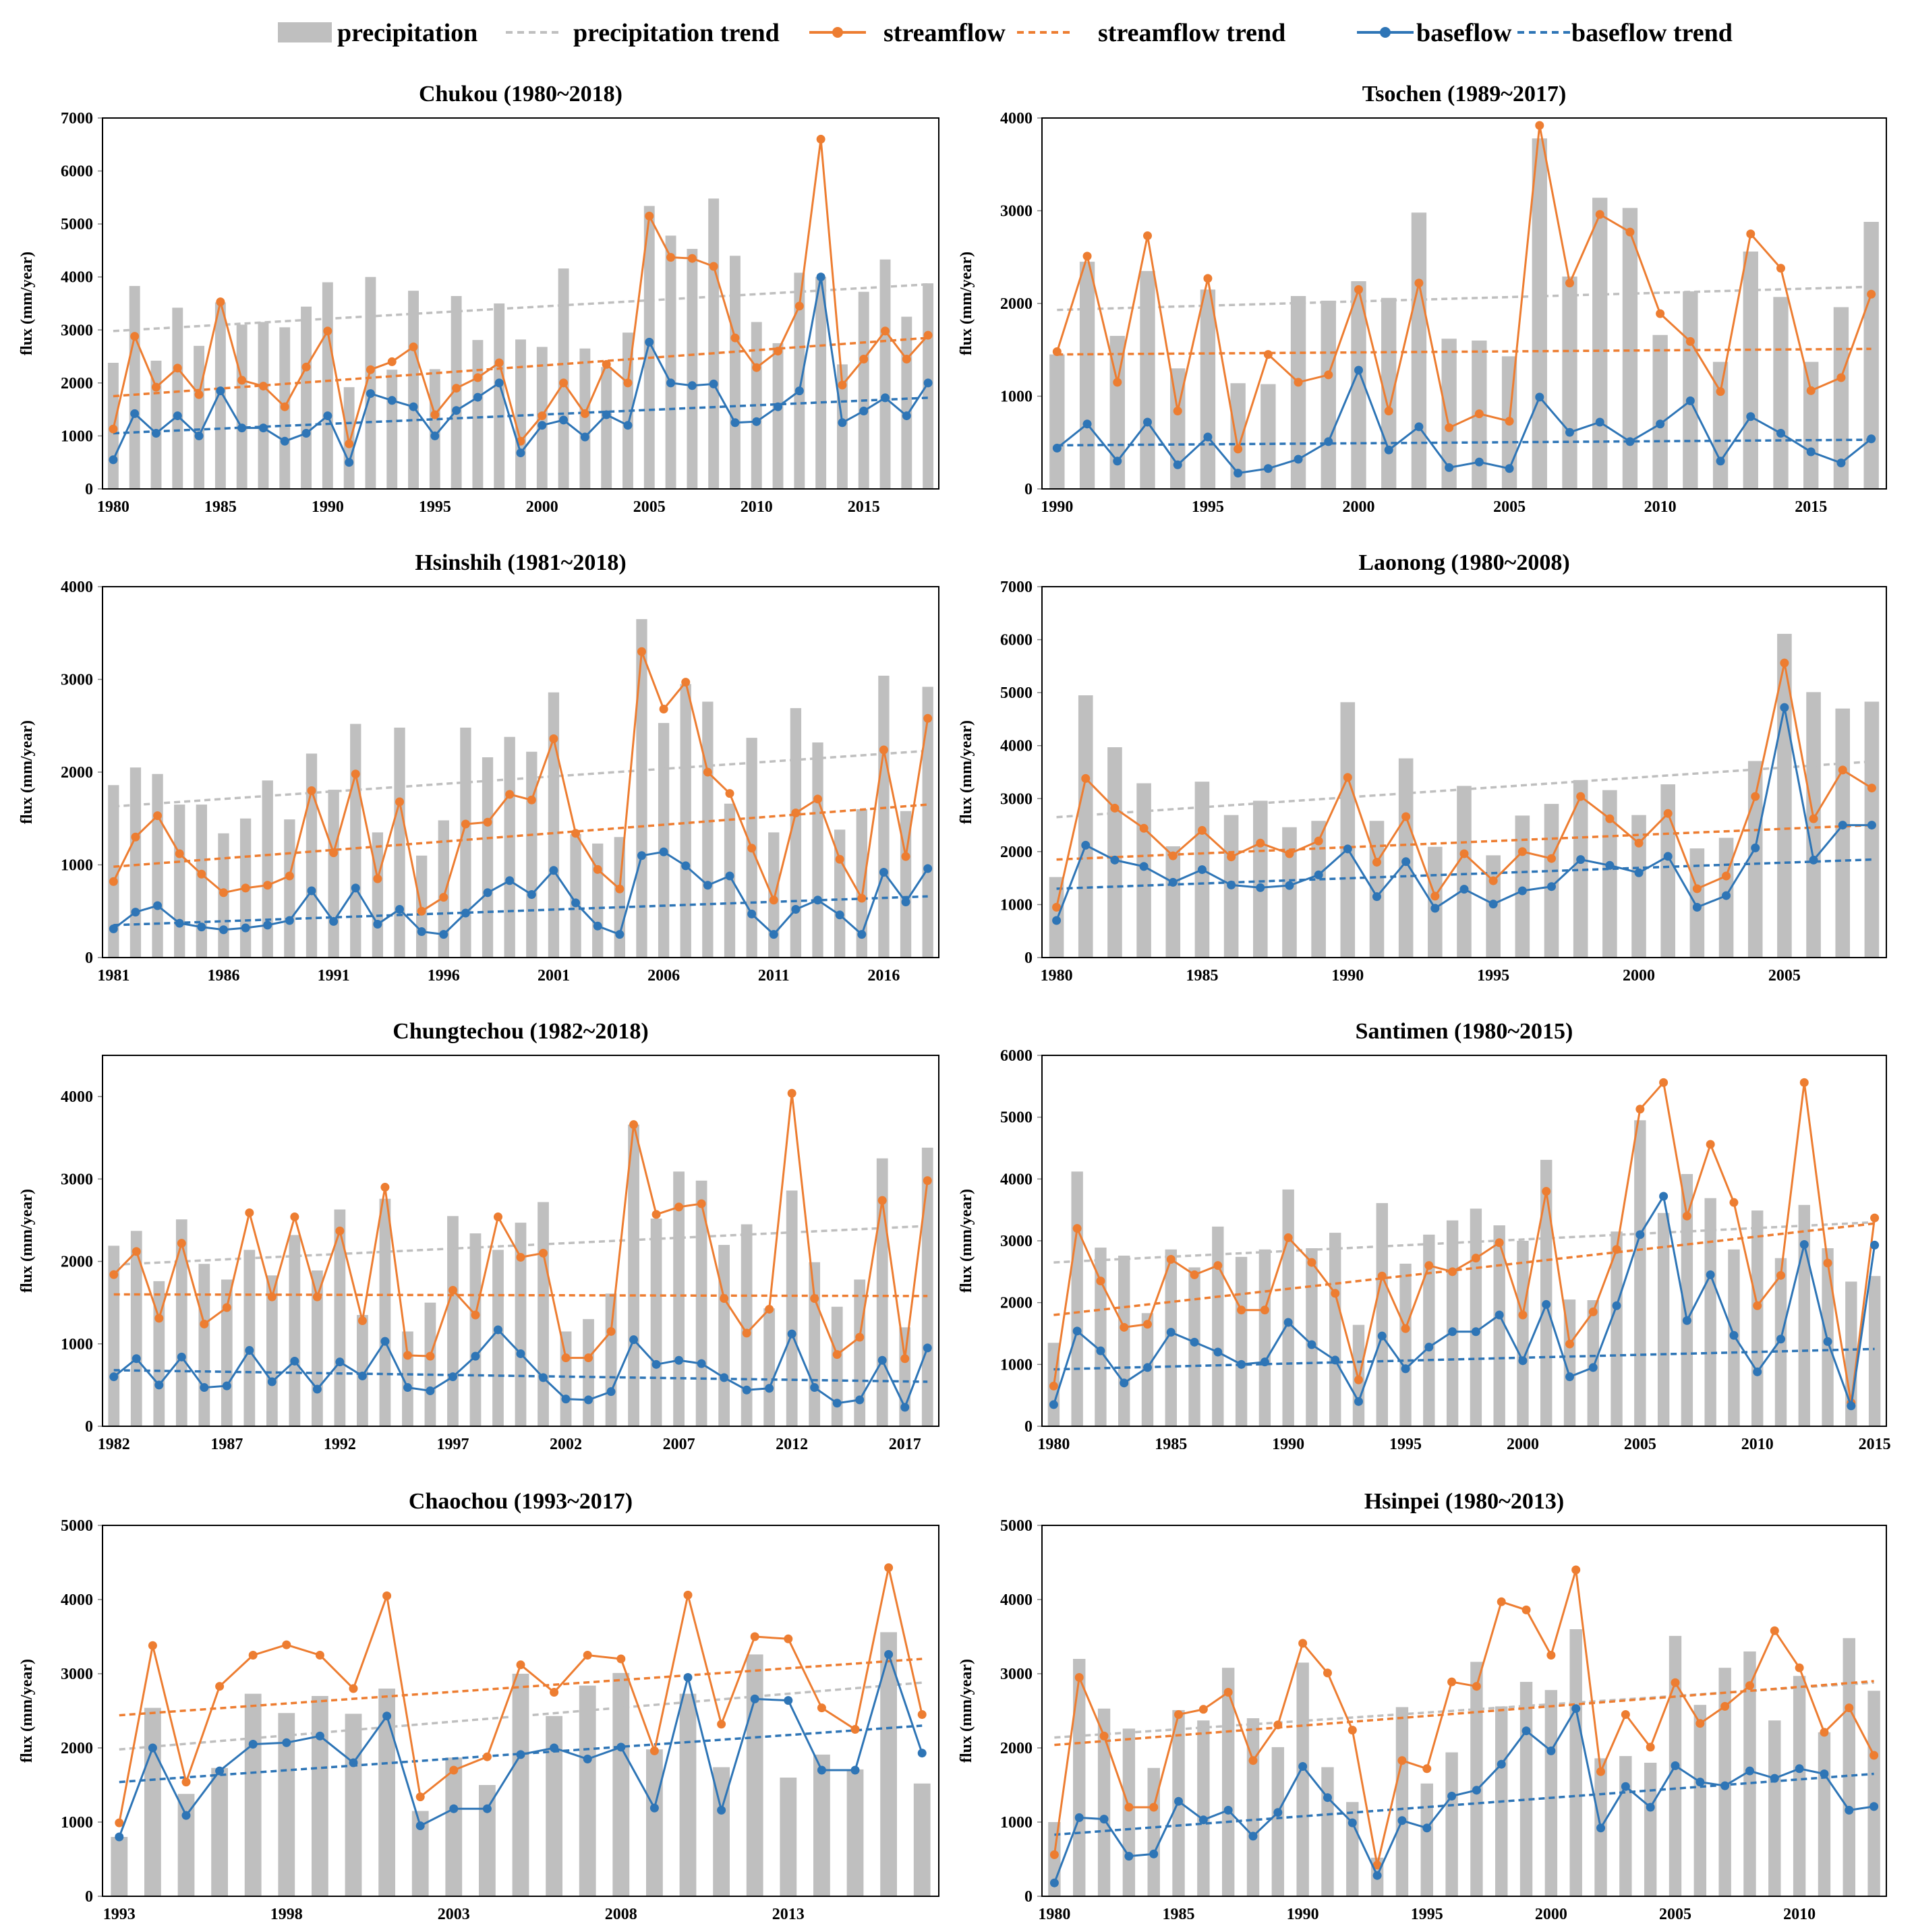 Image resolution: width=1914 pixels, height=1932 pixels. Describe the element at coordinates (966, 1711) in the screenshot. I see `y-axis-label: flux (mm/year)` at that location.